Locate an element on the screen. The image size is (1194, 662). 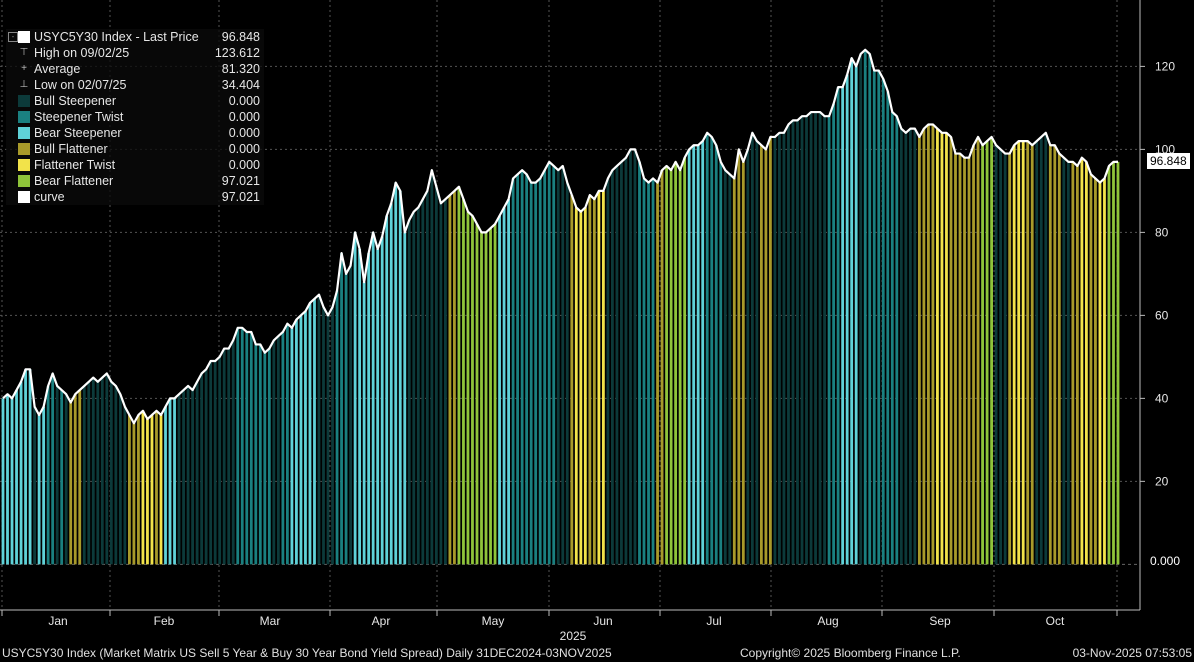
legend-value: 97.021 is located at coordinates (240, 181).